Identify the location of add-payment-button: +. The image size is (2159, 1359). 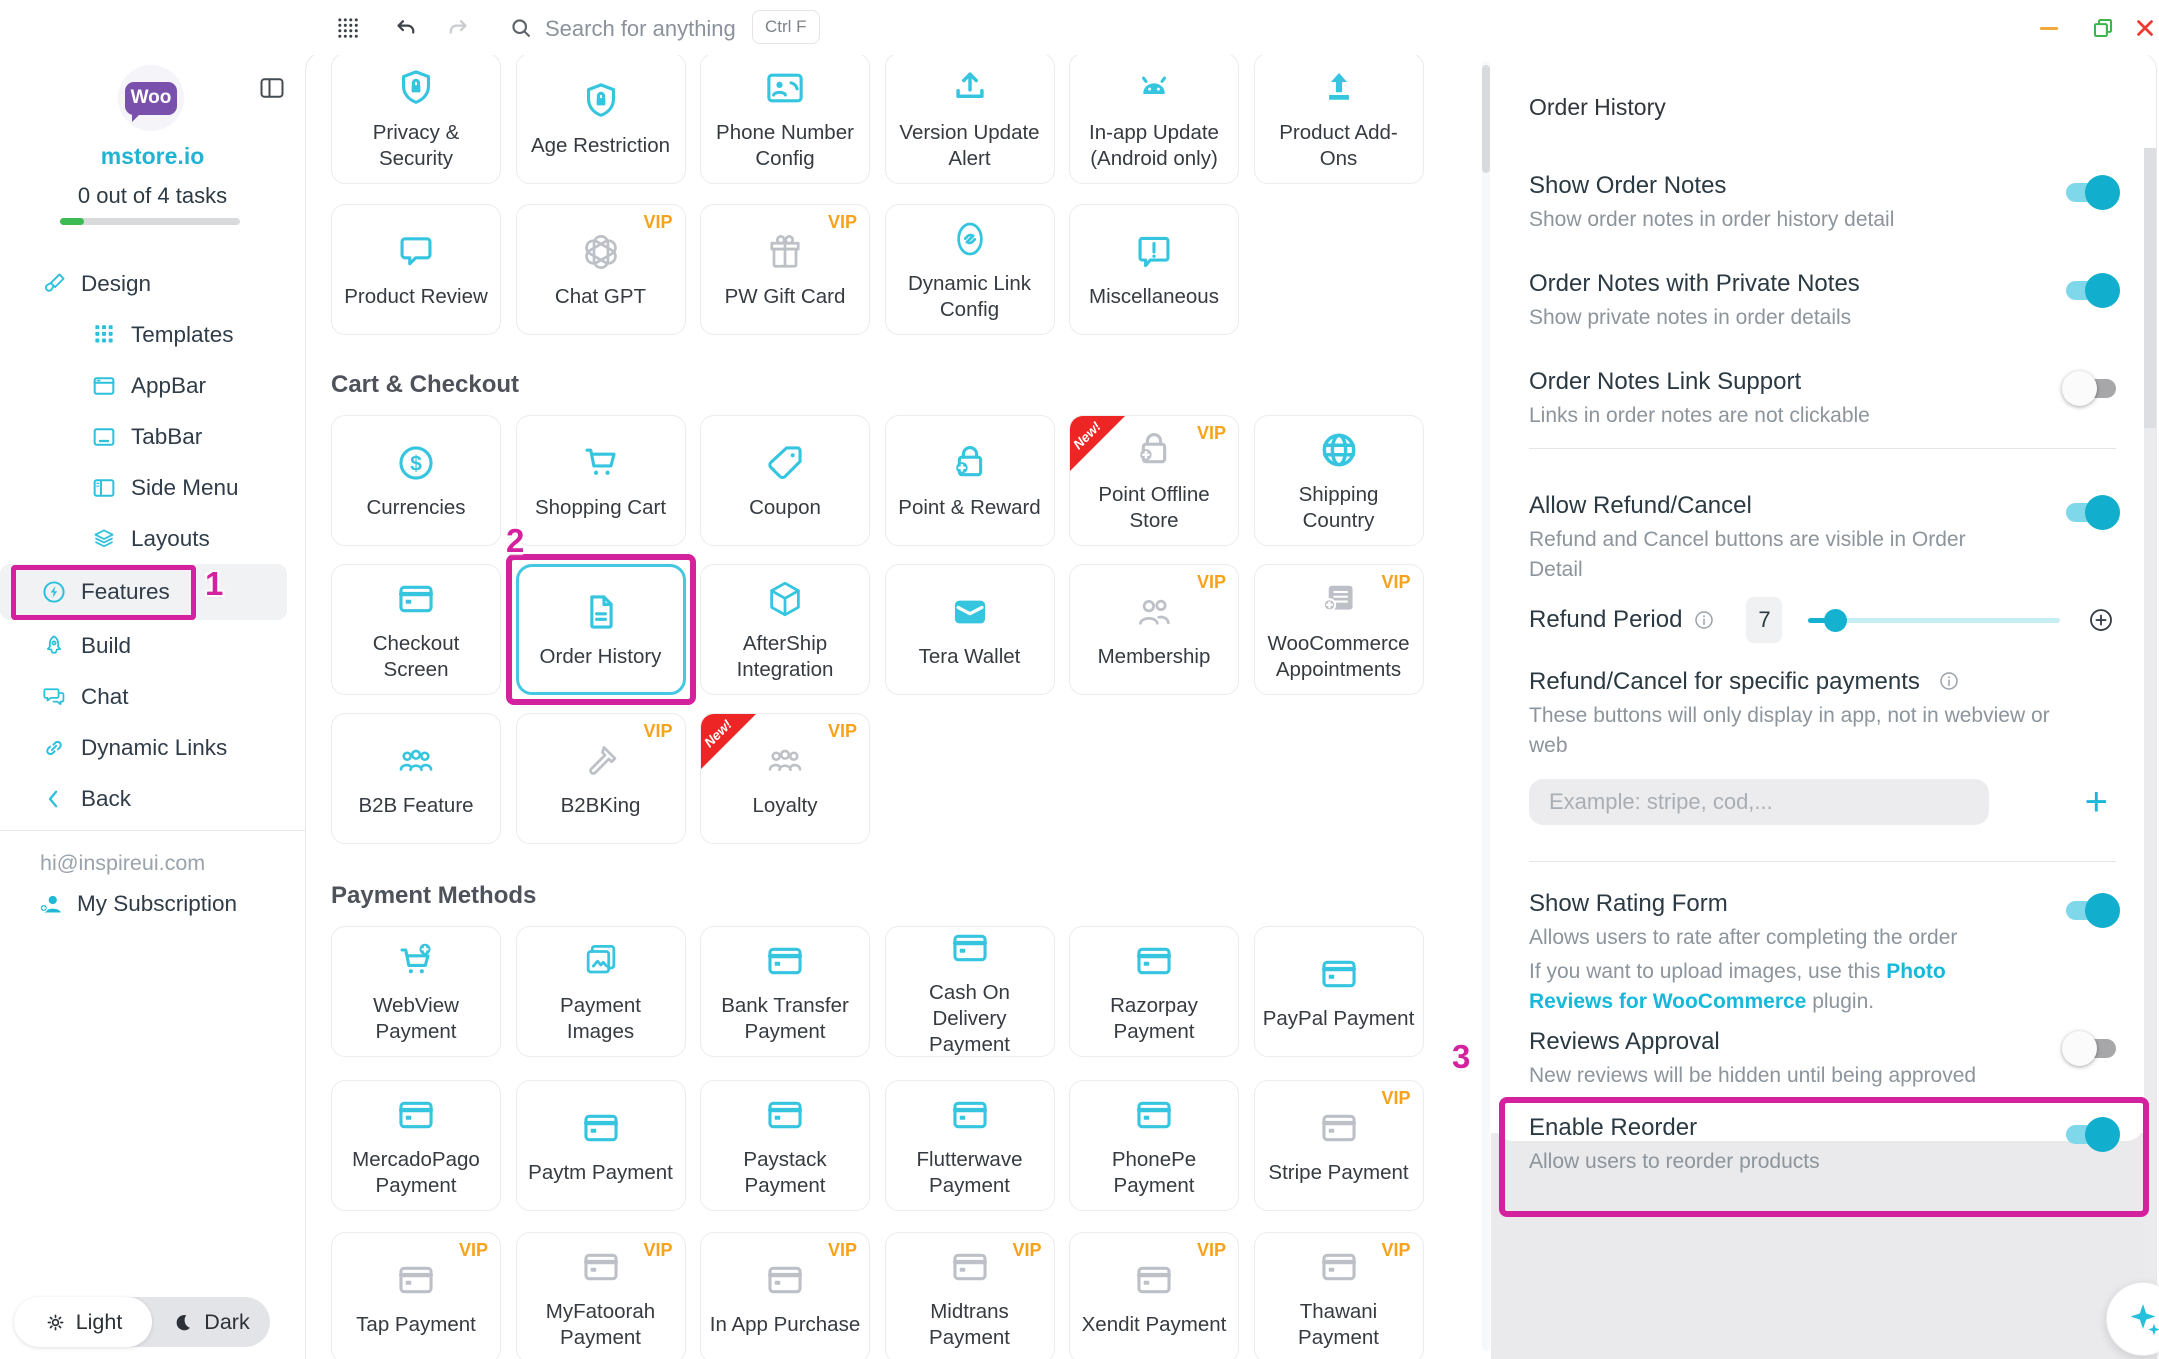
(2096, 802).